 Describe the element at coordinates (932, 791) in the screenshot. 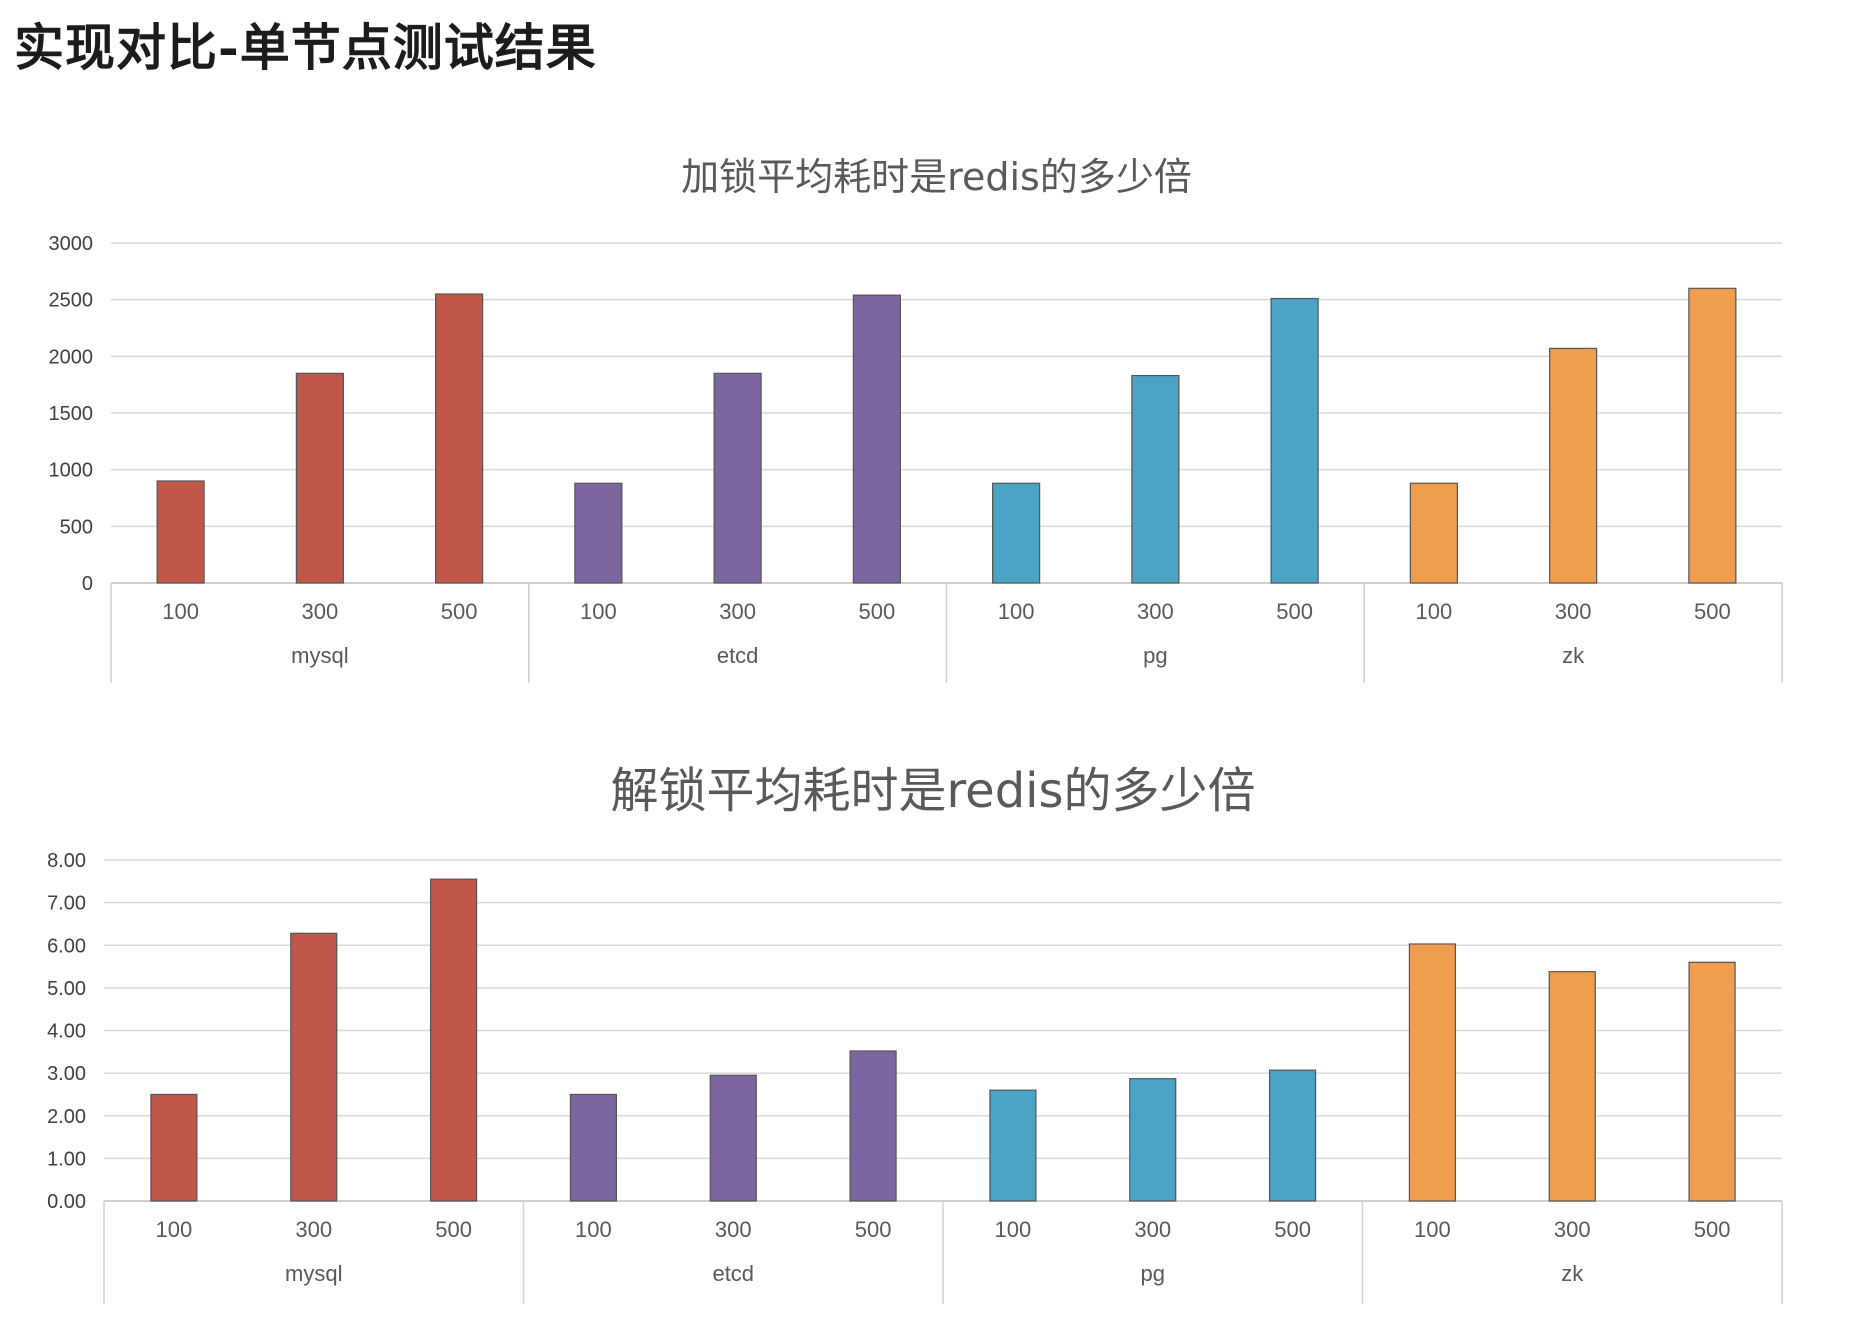

I see `chart-title: 解锁平均耗时是redis的多少倍` at that location.